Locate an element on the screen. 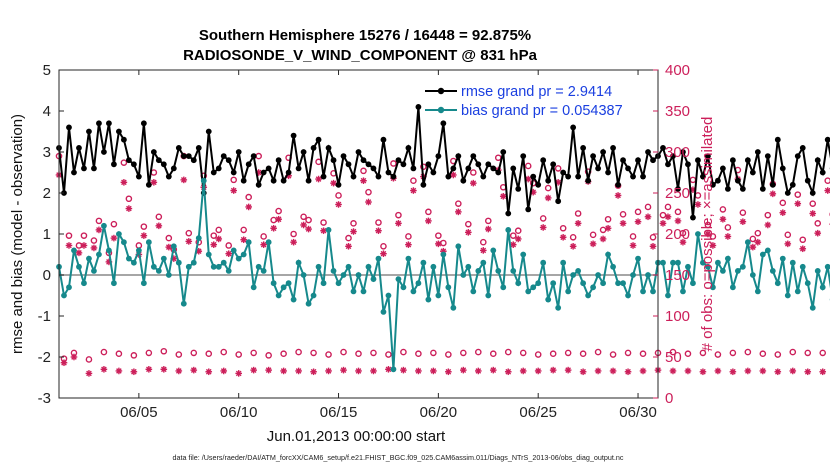 This screenshot has width=830, height=470. y-tick-label: -1 is located at coordinates (44, 316).